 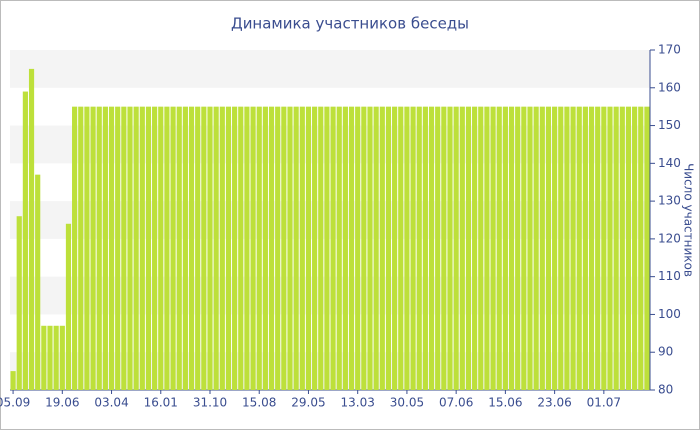 I want to click on y-tick-label: 160, so click(x=669, y=87).